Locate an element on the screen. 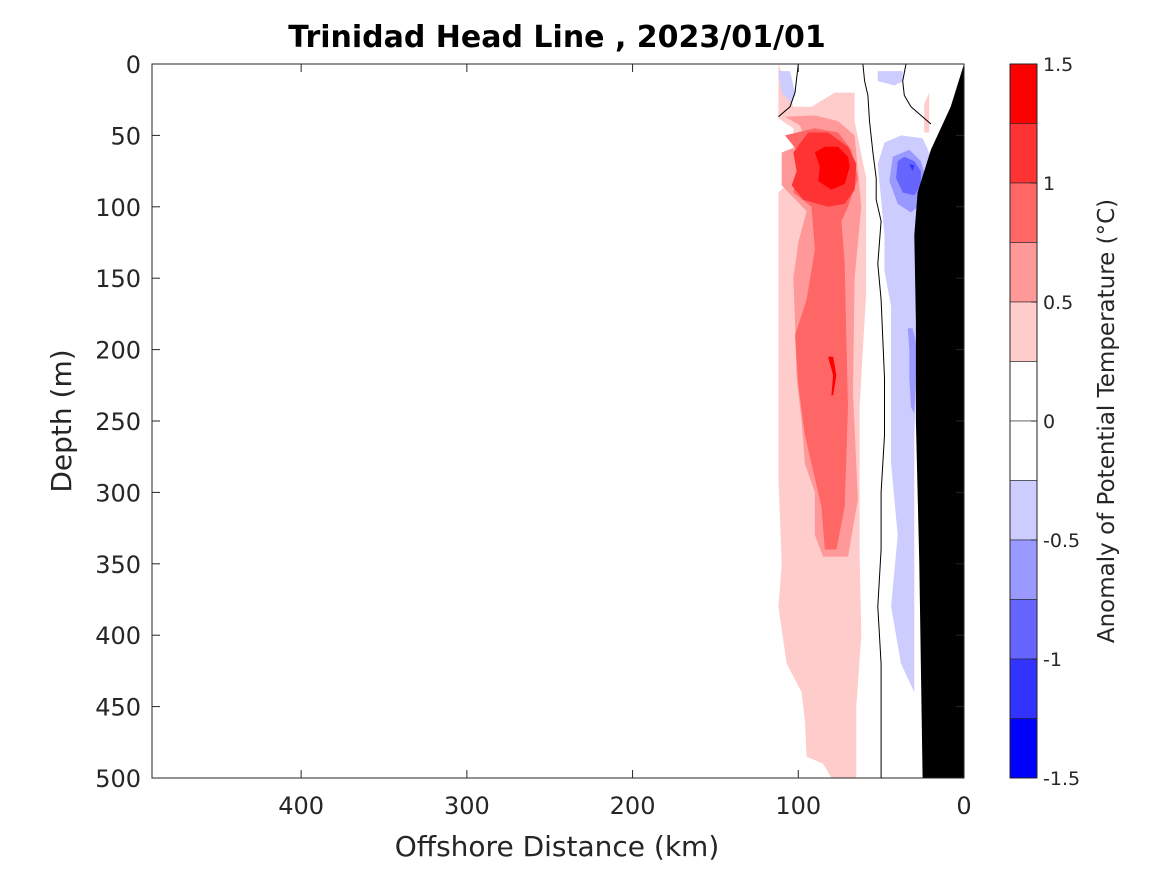 The height and width of the screenshot is (879, 1167). y-tick-labels: 0 50 100 150 200 250 300 350 400 450 500 is located at coordinates (118, 422).